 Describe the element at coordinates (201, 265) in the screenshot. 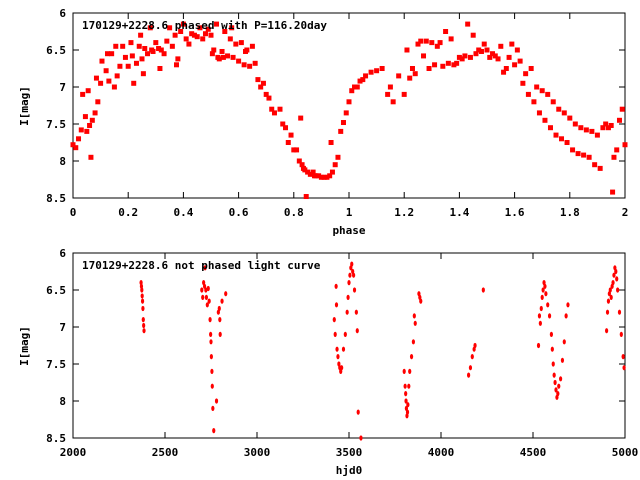

I see `chart-title: 170129+2228.6 not phased light curve` at that location.